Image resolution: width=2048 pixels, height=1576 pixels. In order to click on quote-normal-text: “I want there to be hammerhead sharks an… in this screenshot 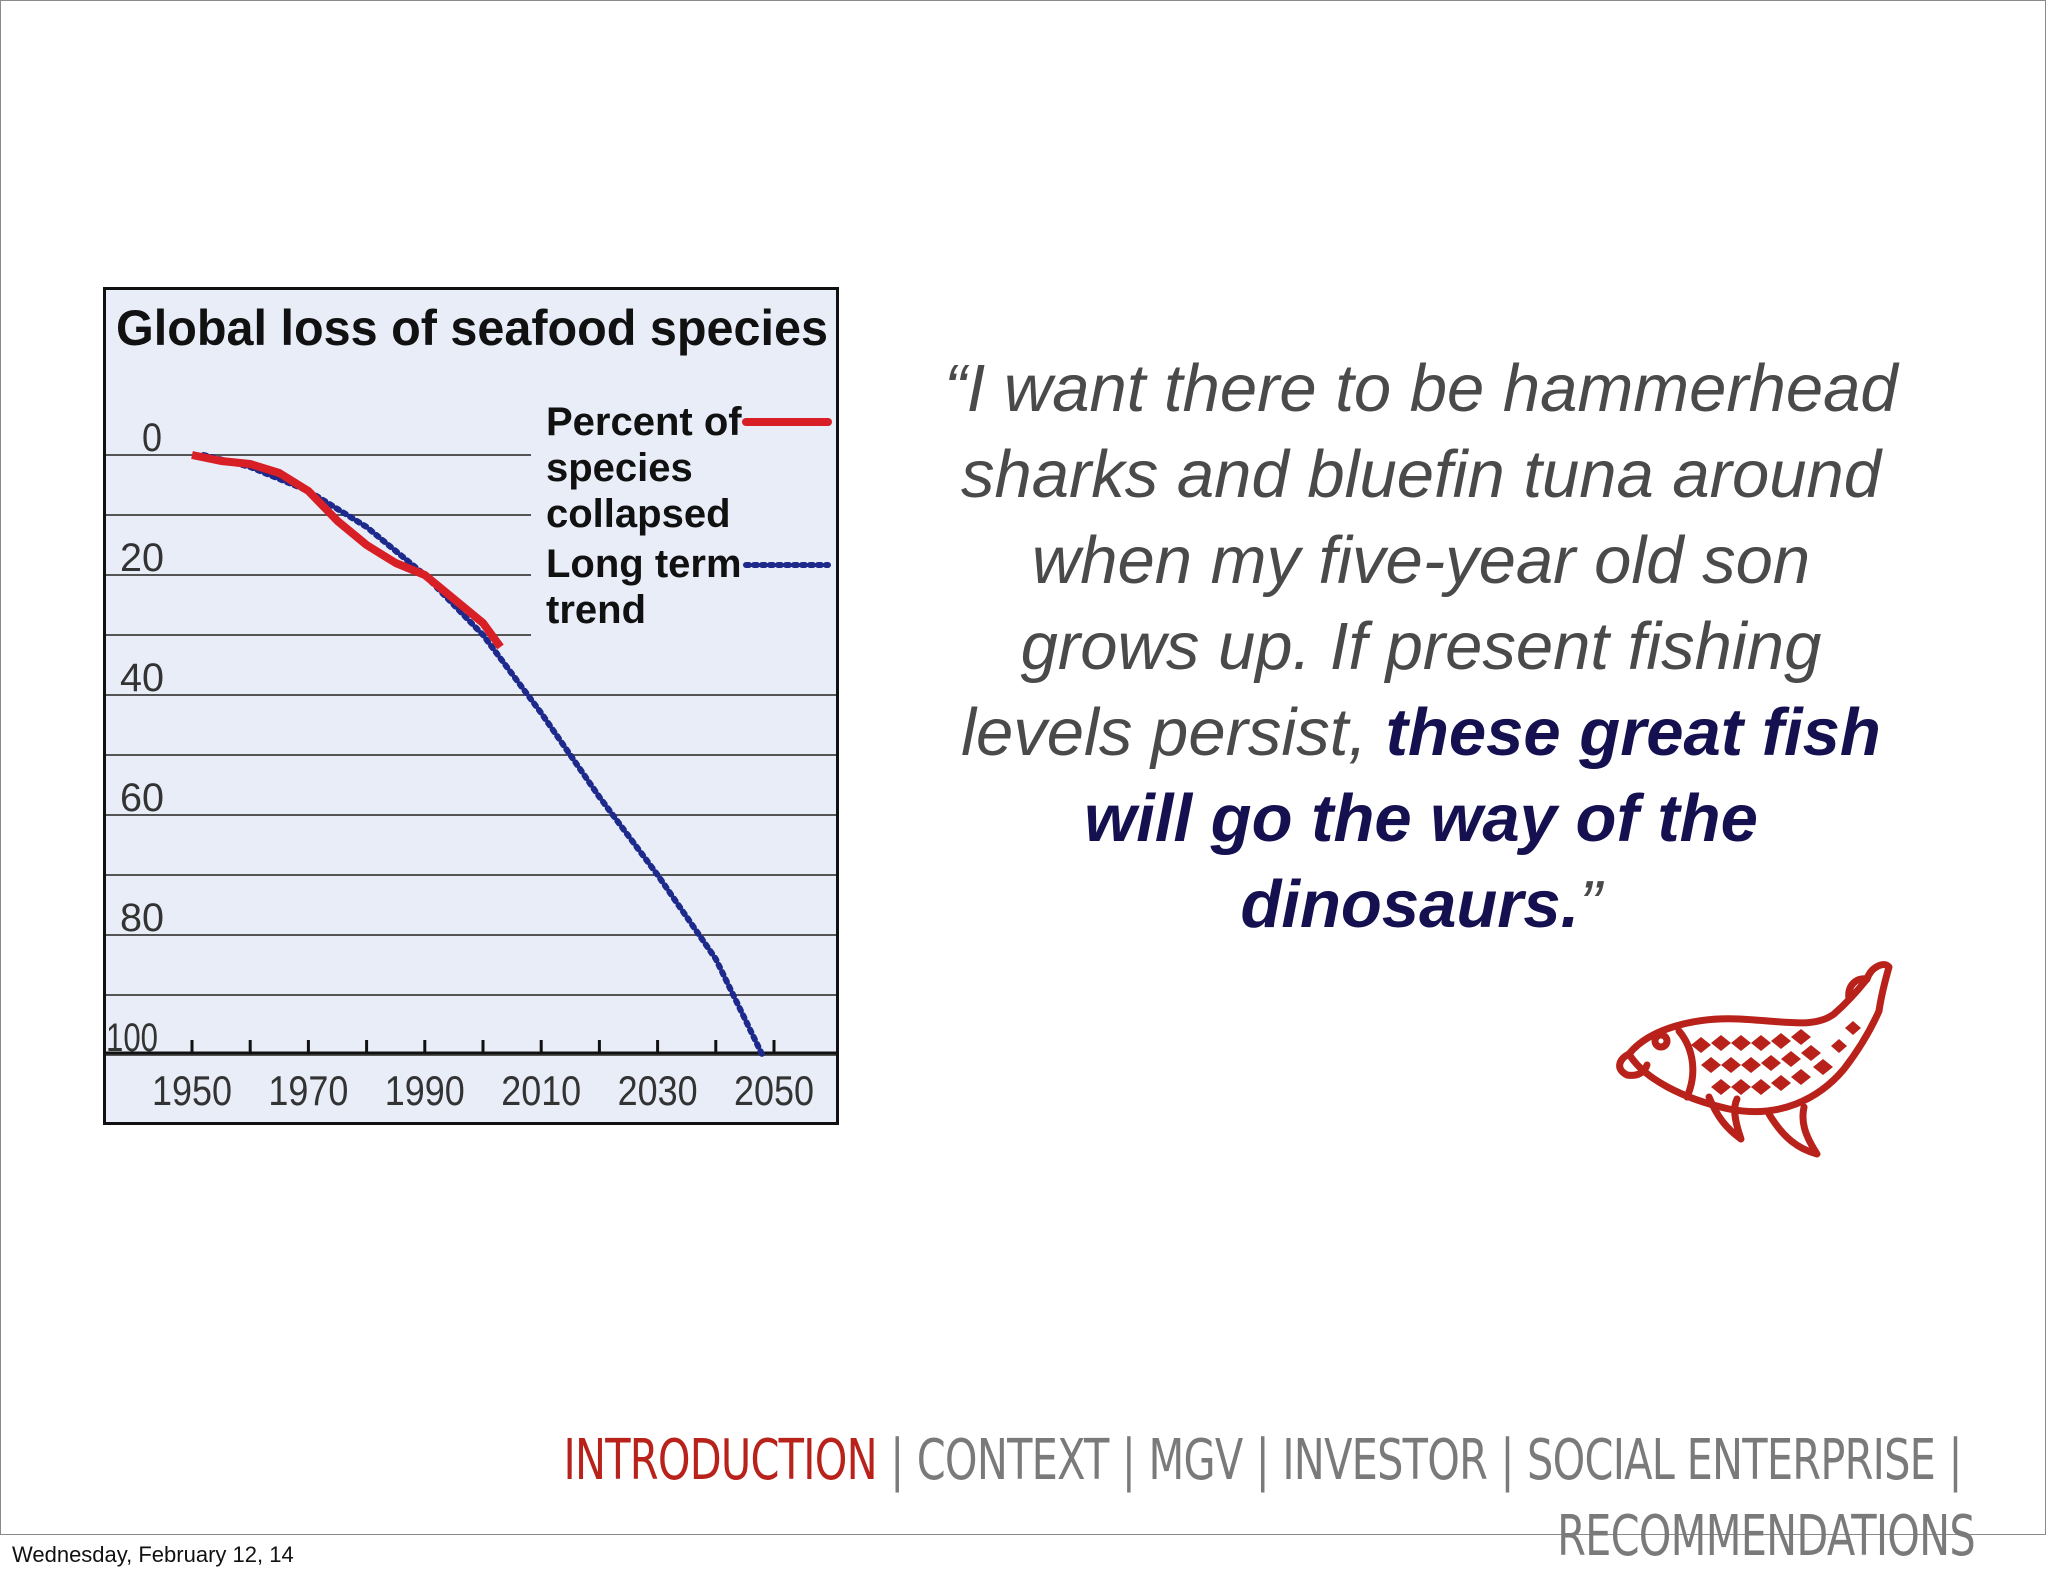, I will do `click(1421, 560)`.